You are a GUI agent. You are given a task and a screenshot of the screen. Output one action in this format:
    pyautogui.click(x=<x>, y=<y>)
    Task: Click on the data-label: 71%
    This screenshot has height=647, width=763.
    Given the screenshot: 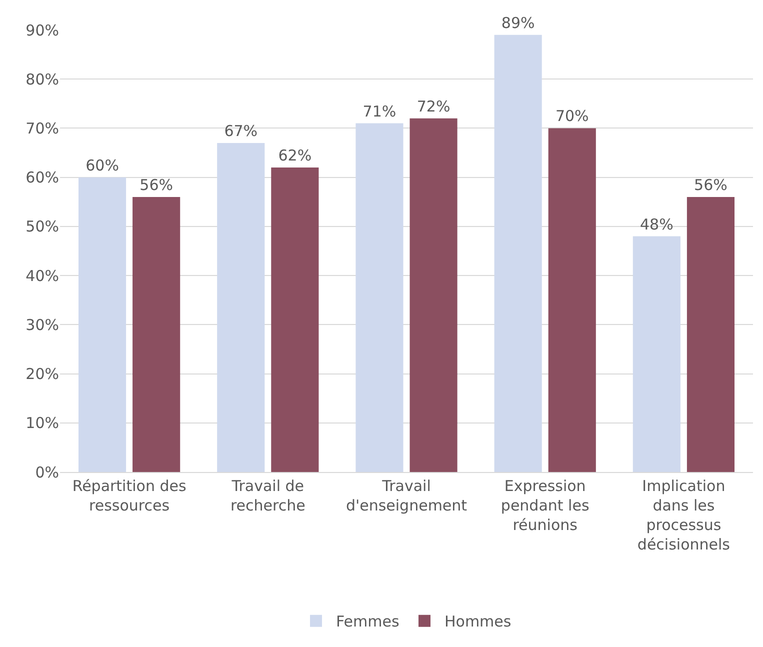 What is the action you would take?
    pyautogui.click(x=379, y=111)
    